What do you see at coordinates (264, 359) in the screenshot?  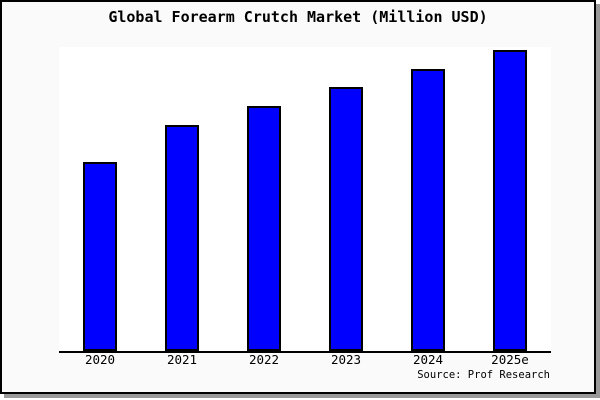 I see `x-axis-label: 2022` at bounding box center [264, 359].